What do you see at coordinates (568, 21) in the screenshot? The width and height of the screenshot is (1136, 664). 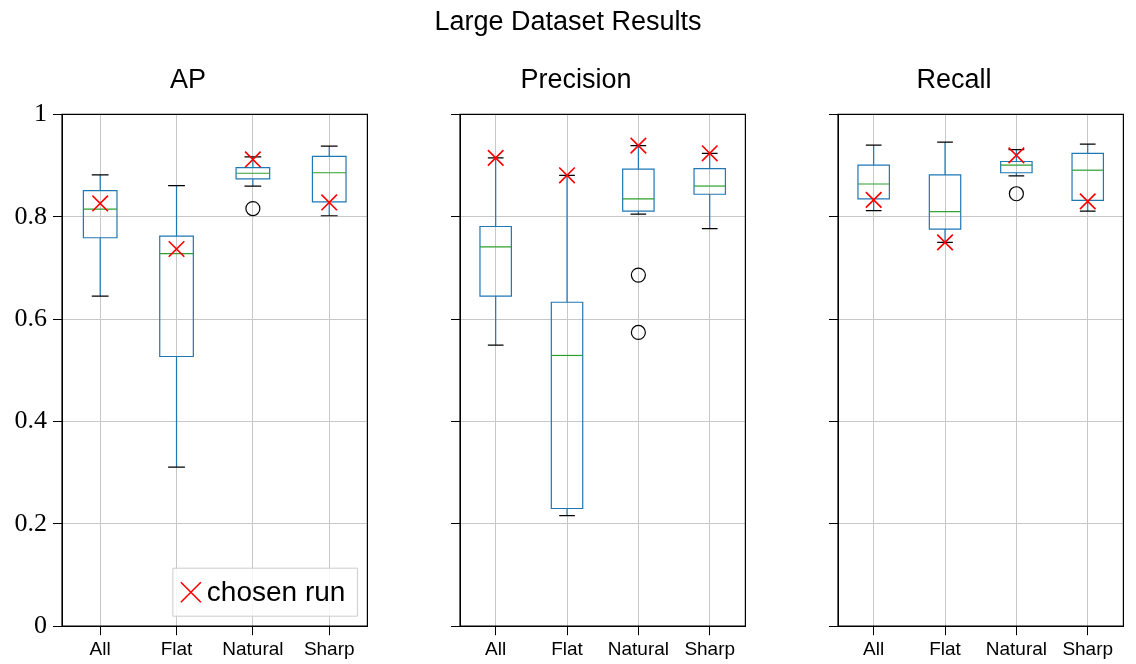 I see `text: Large Dataset Results` at bounding box center [568, 21].